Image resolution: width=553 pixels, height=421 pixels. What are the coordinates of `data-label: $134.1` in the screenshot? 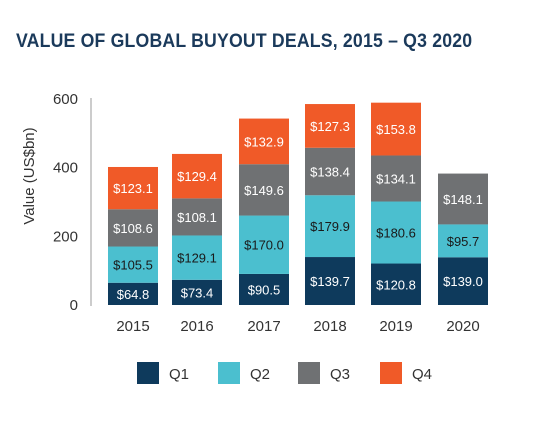 It's located at (396, 178).